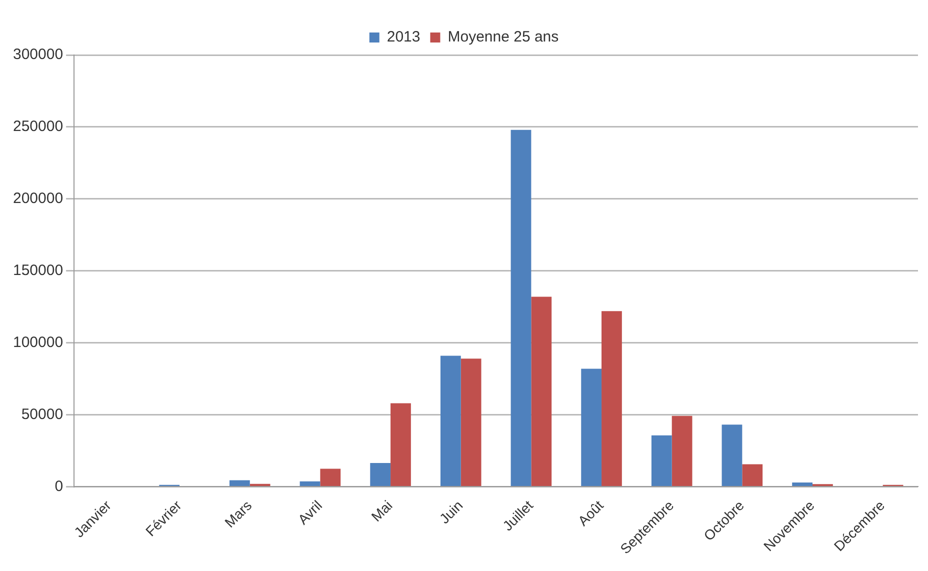  What do you see at coordinates (38, 127) in the screenshot?
I see `y-tick-label: 250000` at bounding box center [38, 127].